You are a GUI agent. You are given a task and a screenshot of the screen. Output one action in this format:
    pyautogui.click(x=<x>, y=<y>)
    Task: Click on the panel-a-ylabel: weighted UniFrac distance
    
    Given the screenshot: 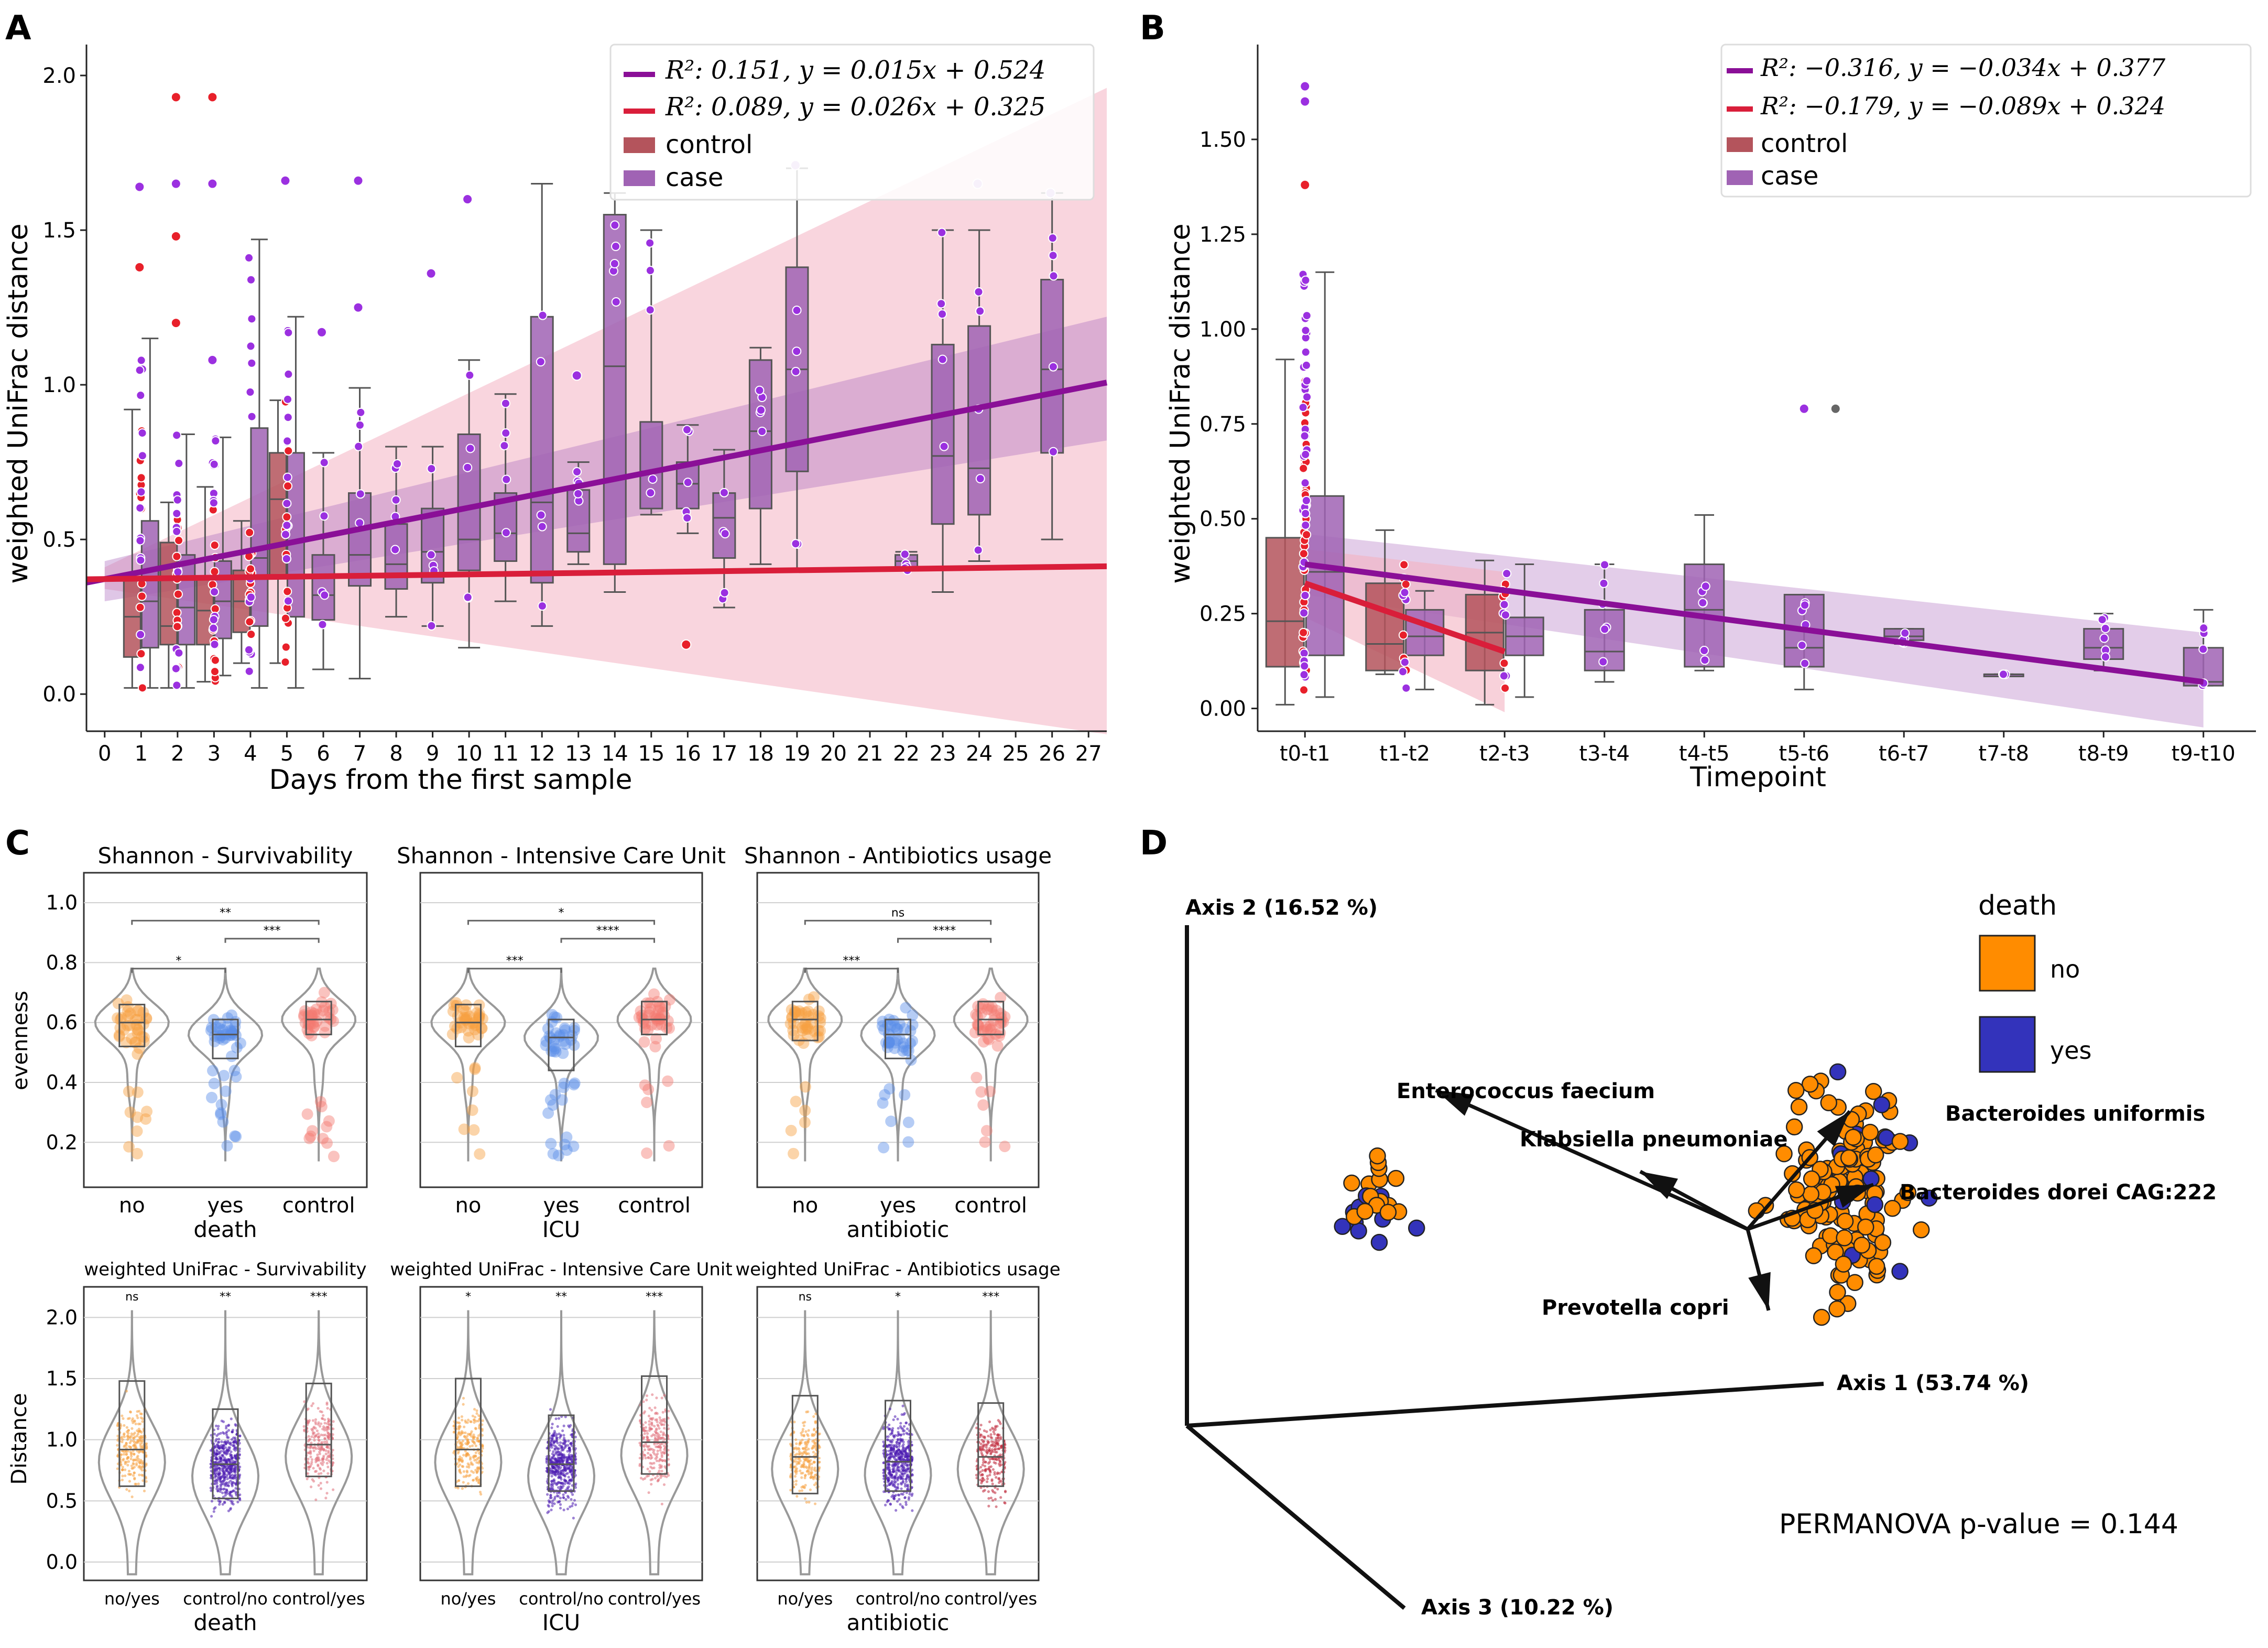 What is the action you would take?
    pyautogui.click(x=18, y=403)
    